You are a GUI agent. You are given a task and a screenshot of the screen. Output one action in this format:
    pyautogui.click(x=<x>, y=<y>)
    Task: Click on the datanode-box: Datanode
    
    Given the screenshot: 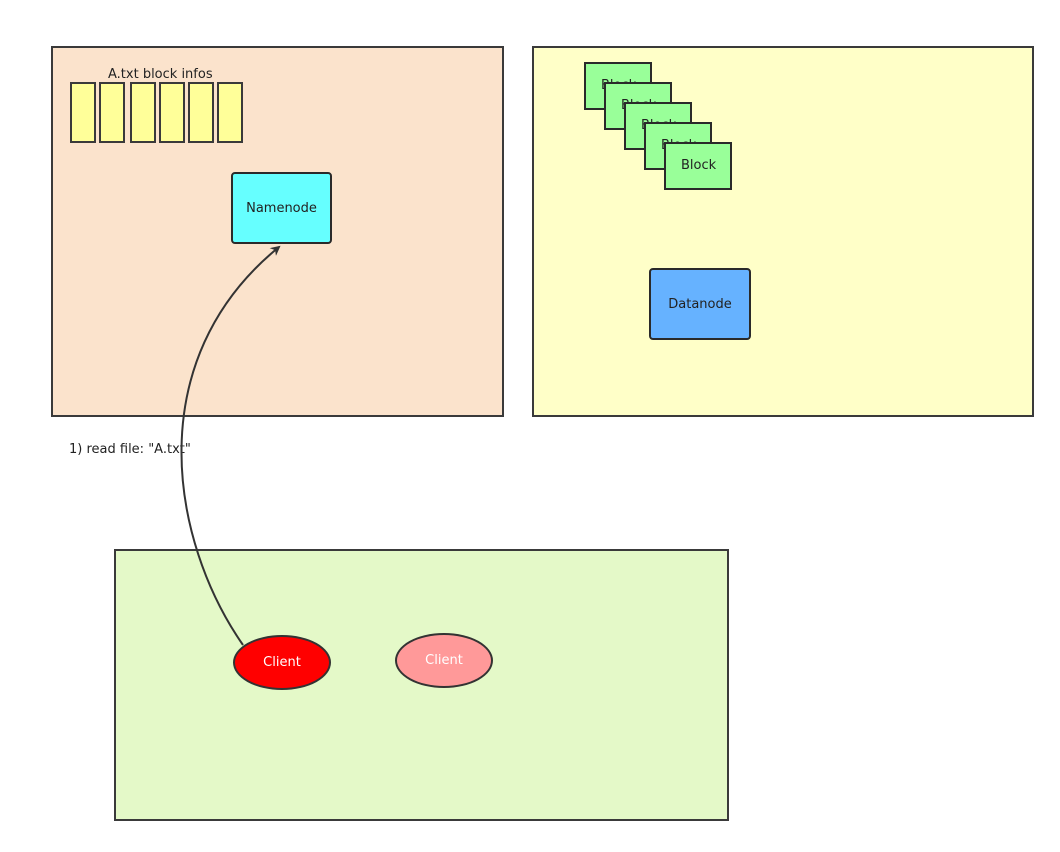 What is the action you would take?
    pyautogui.click(x=700, y=304)
    